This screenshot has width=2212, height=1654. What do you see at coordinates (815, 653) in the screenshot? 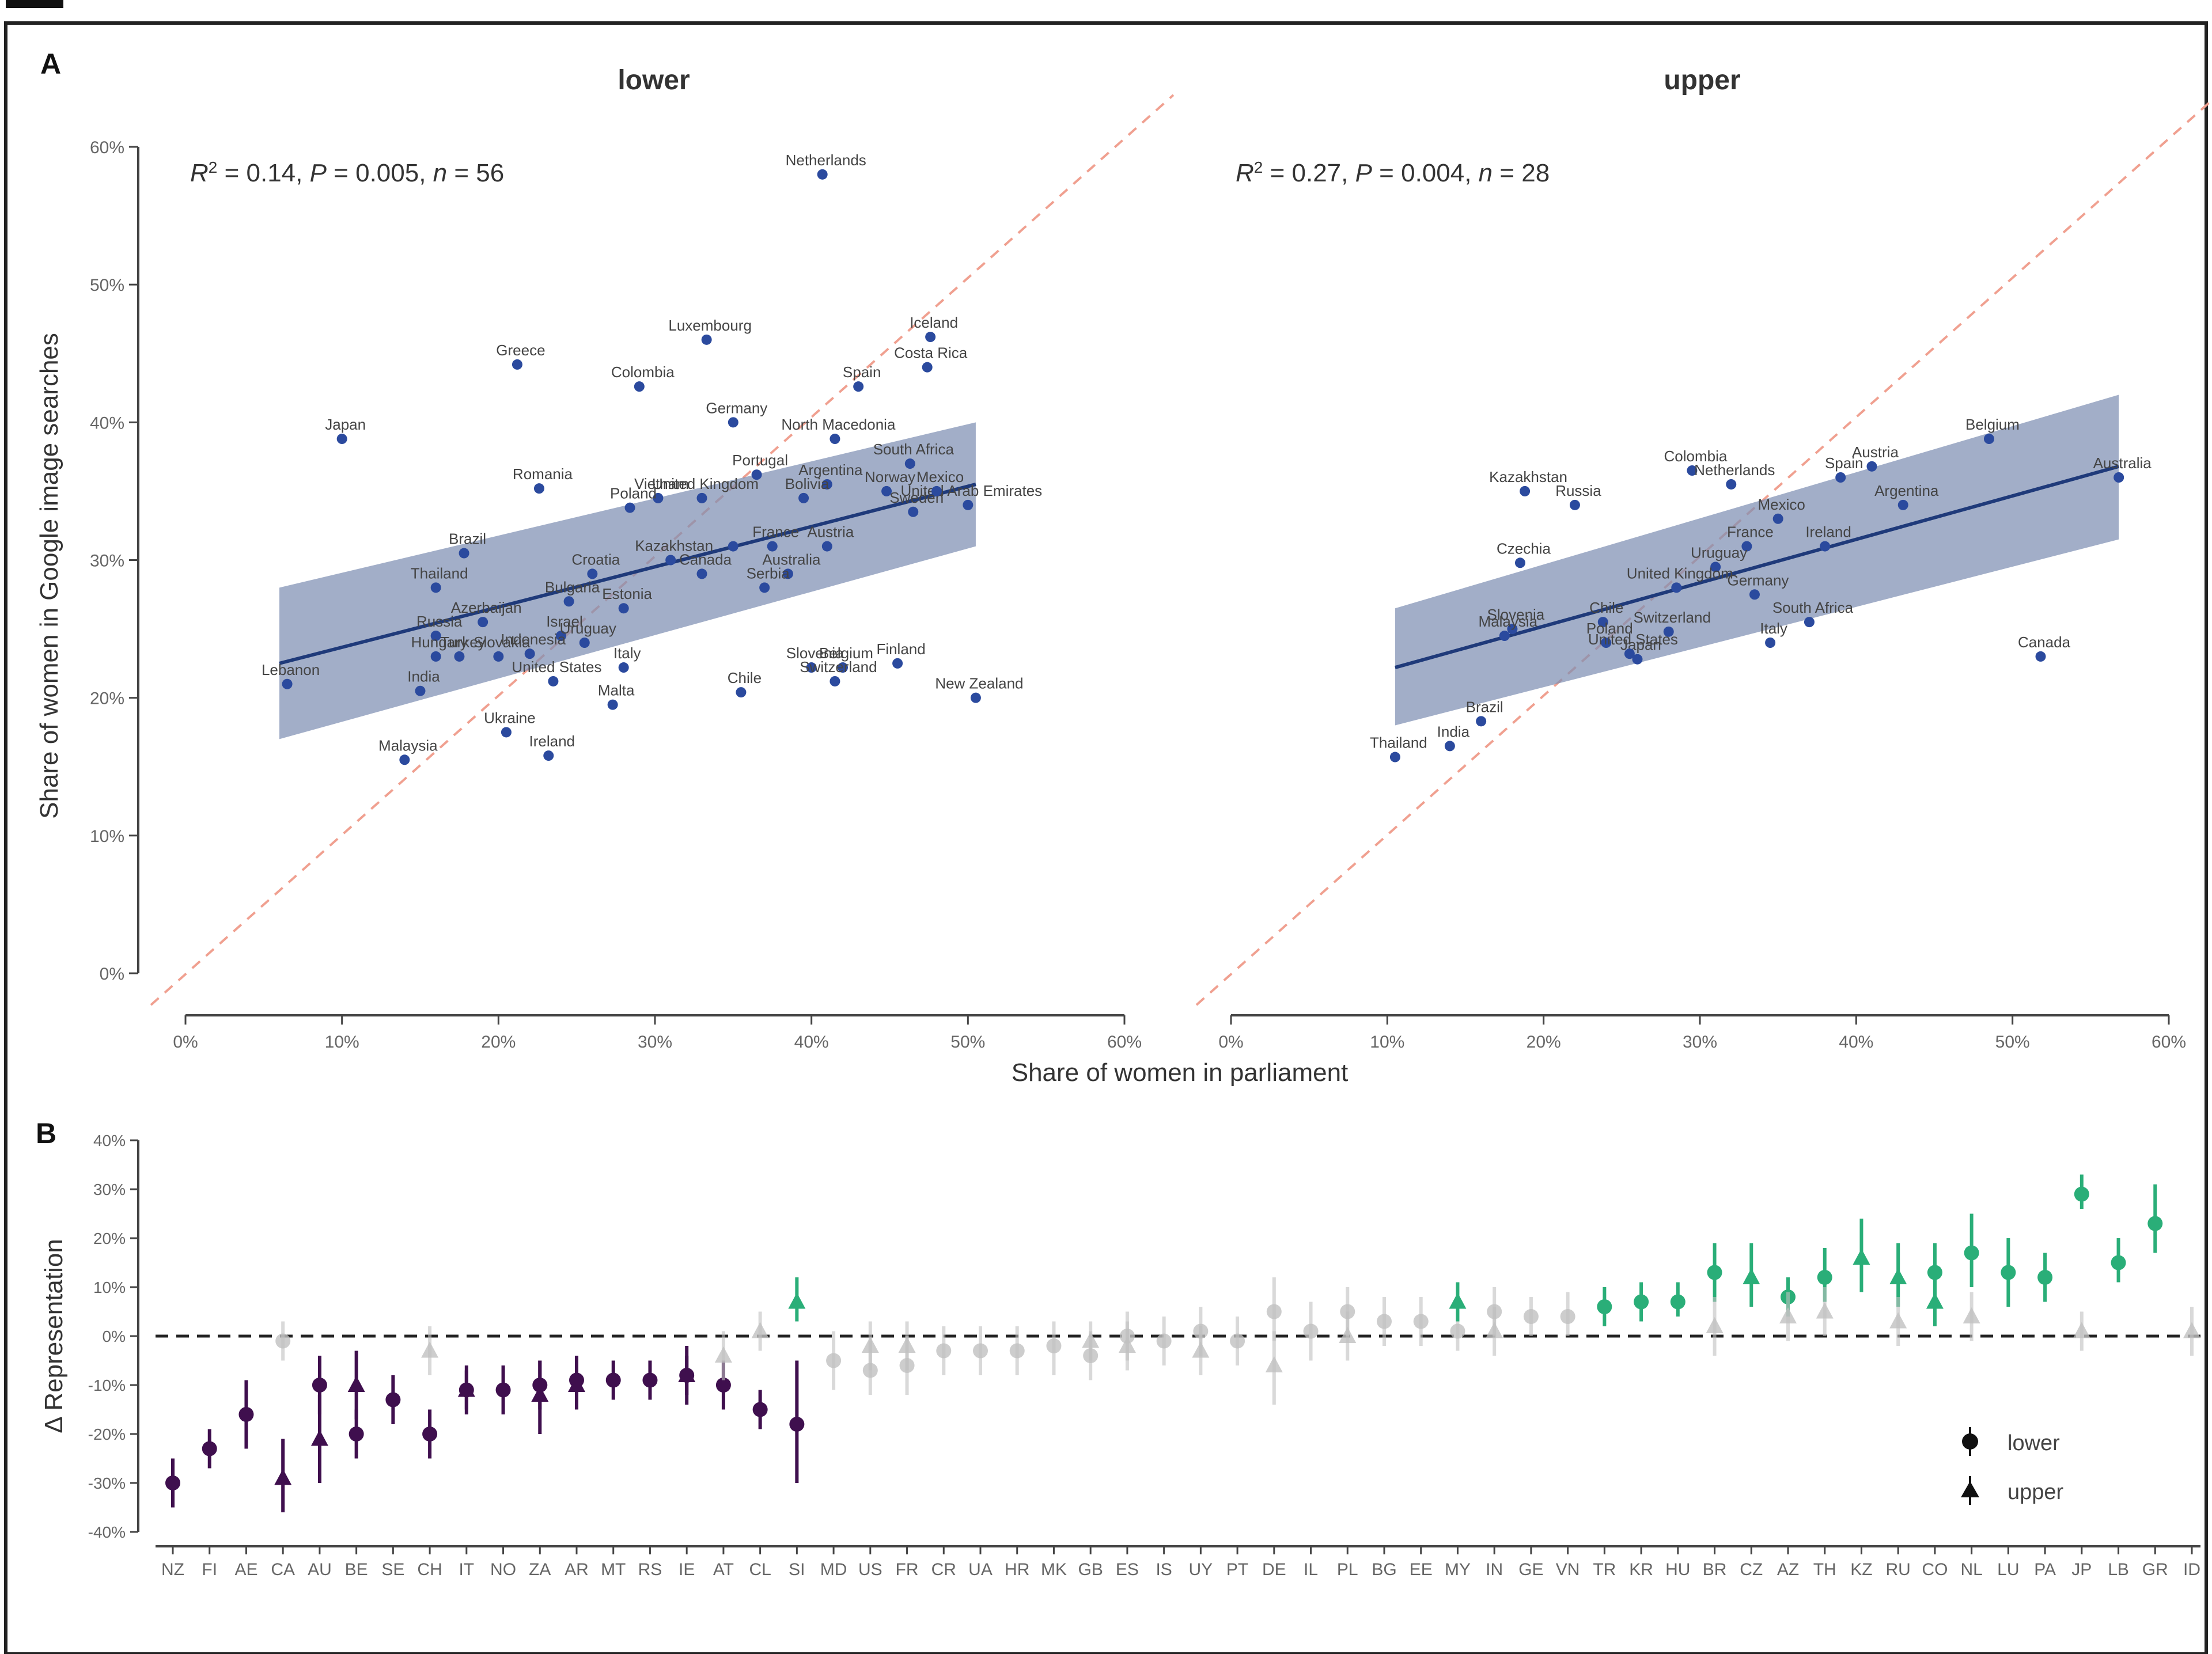
I see `point-label: Slovenia` at bounding box center [815, 653].